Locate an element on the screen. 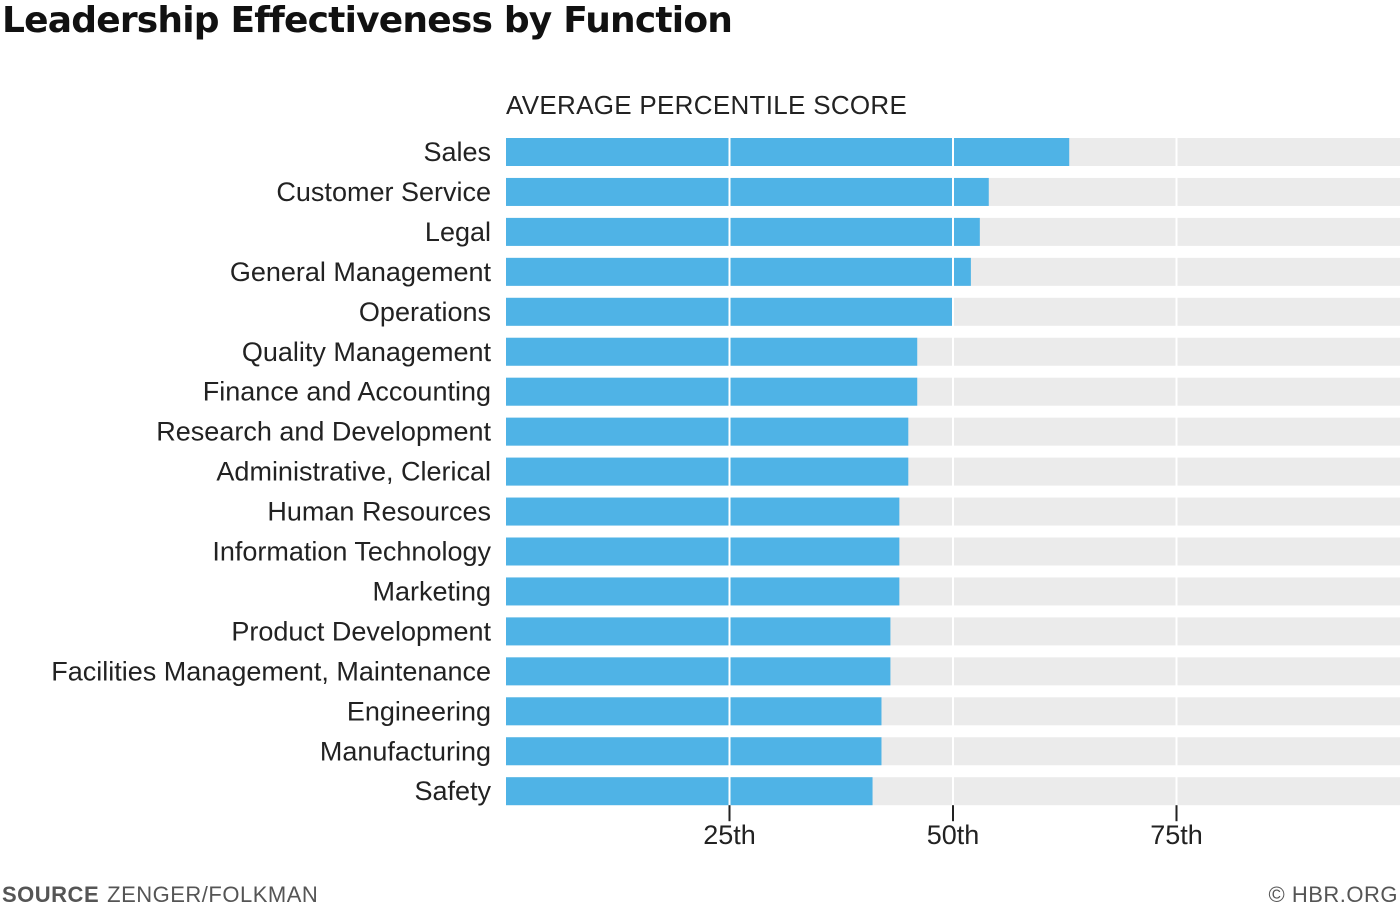 This screenshot has height=912, width=1400. category-label: Quality Management is located at coordinates (367, 352).